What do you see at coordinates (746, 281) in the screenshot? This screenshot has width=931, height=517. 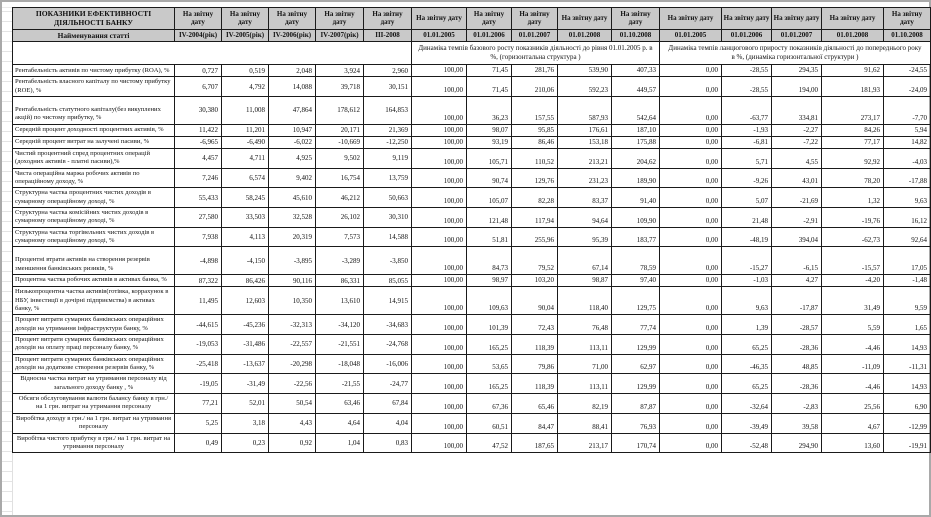 I see `chain-growth-cell: -1,03` at bounding box center [746, 281].